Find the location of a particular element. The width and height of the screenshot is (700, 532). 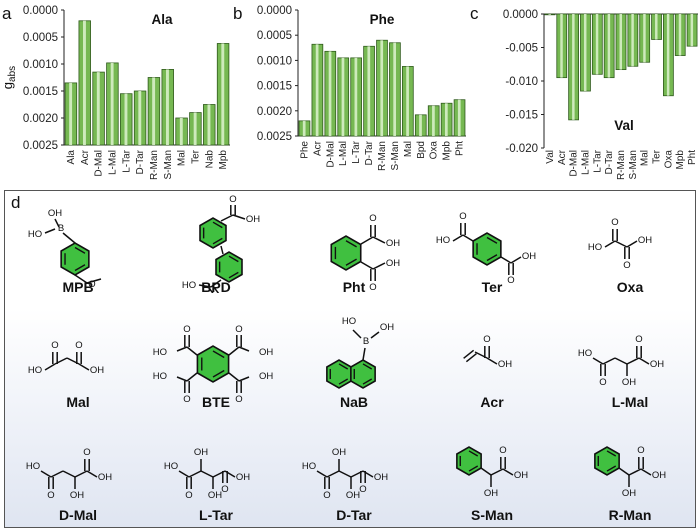

molecule-oxa: O HO O OH is located at coordinates (620, 244).